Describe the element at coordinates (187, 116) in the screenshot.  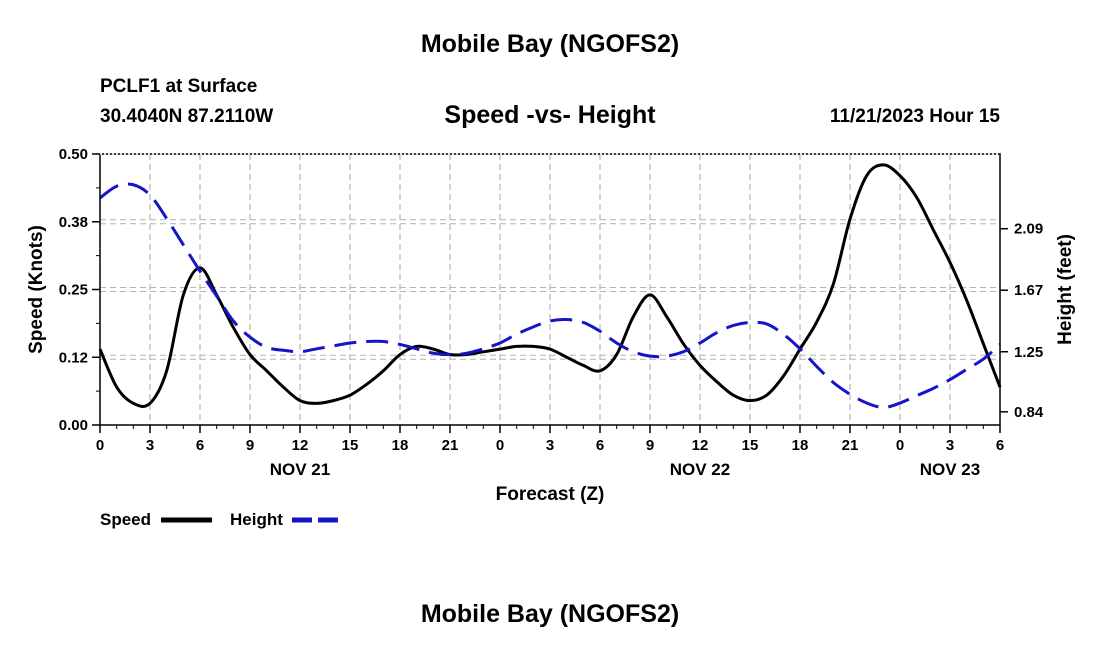
I see `station-coordinates: 30.4040N 87.2110W` at that location.